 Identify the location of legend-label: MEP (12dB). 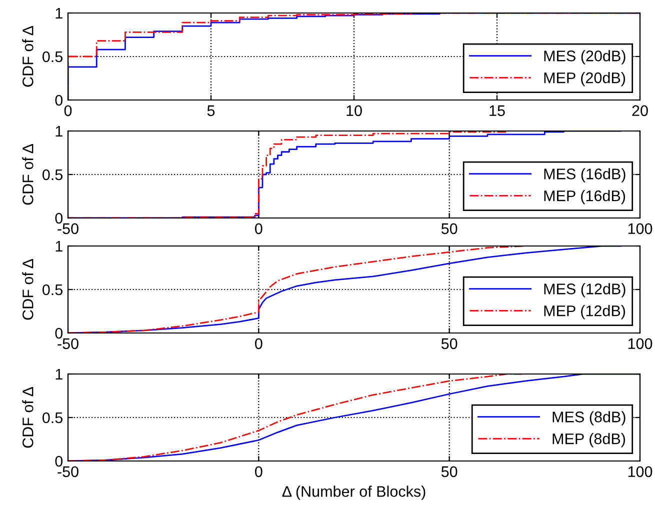
(585, 312).